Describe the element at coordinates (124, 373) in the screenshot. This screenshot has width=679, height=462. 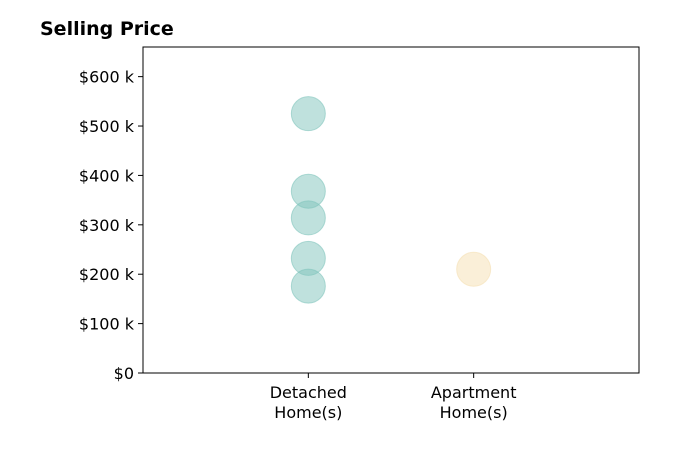
I see `y-tick-label: $0` at that location.